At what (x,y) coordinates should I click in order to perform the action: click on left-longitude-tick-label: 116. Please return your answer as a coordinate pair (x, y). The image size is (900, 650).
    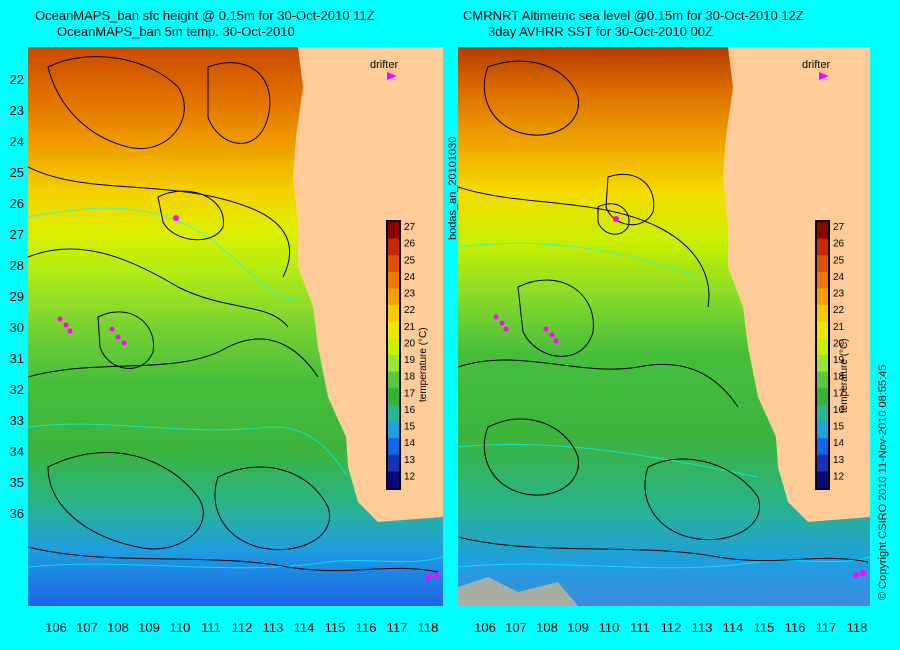
    Looking at the image, I should click on (366, 627).